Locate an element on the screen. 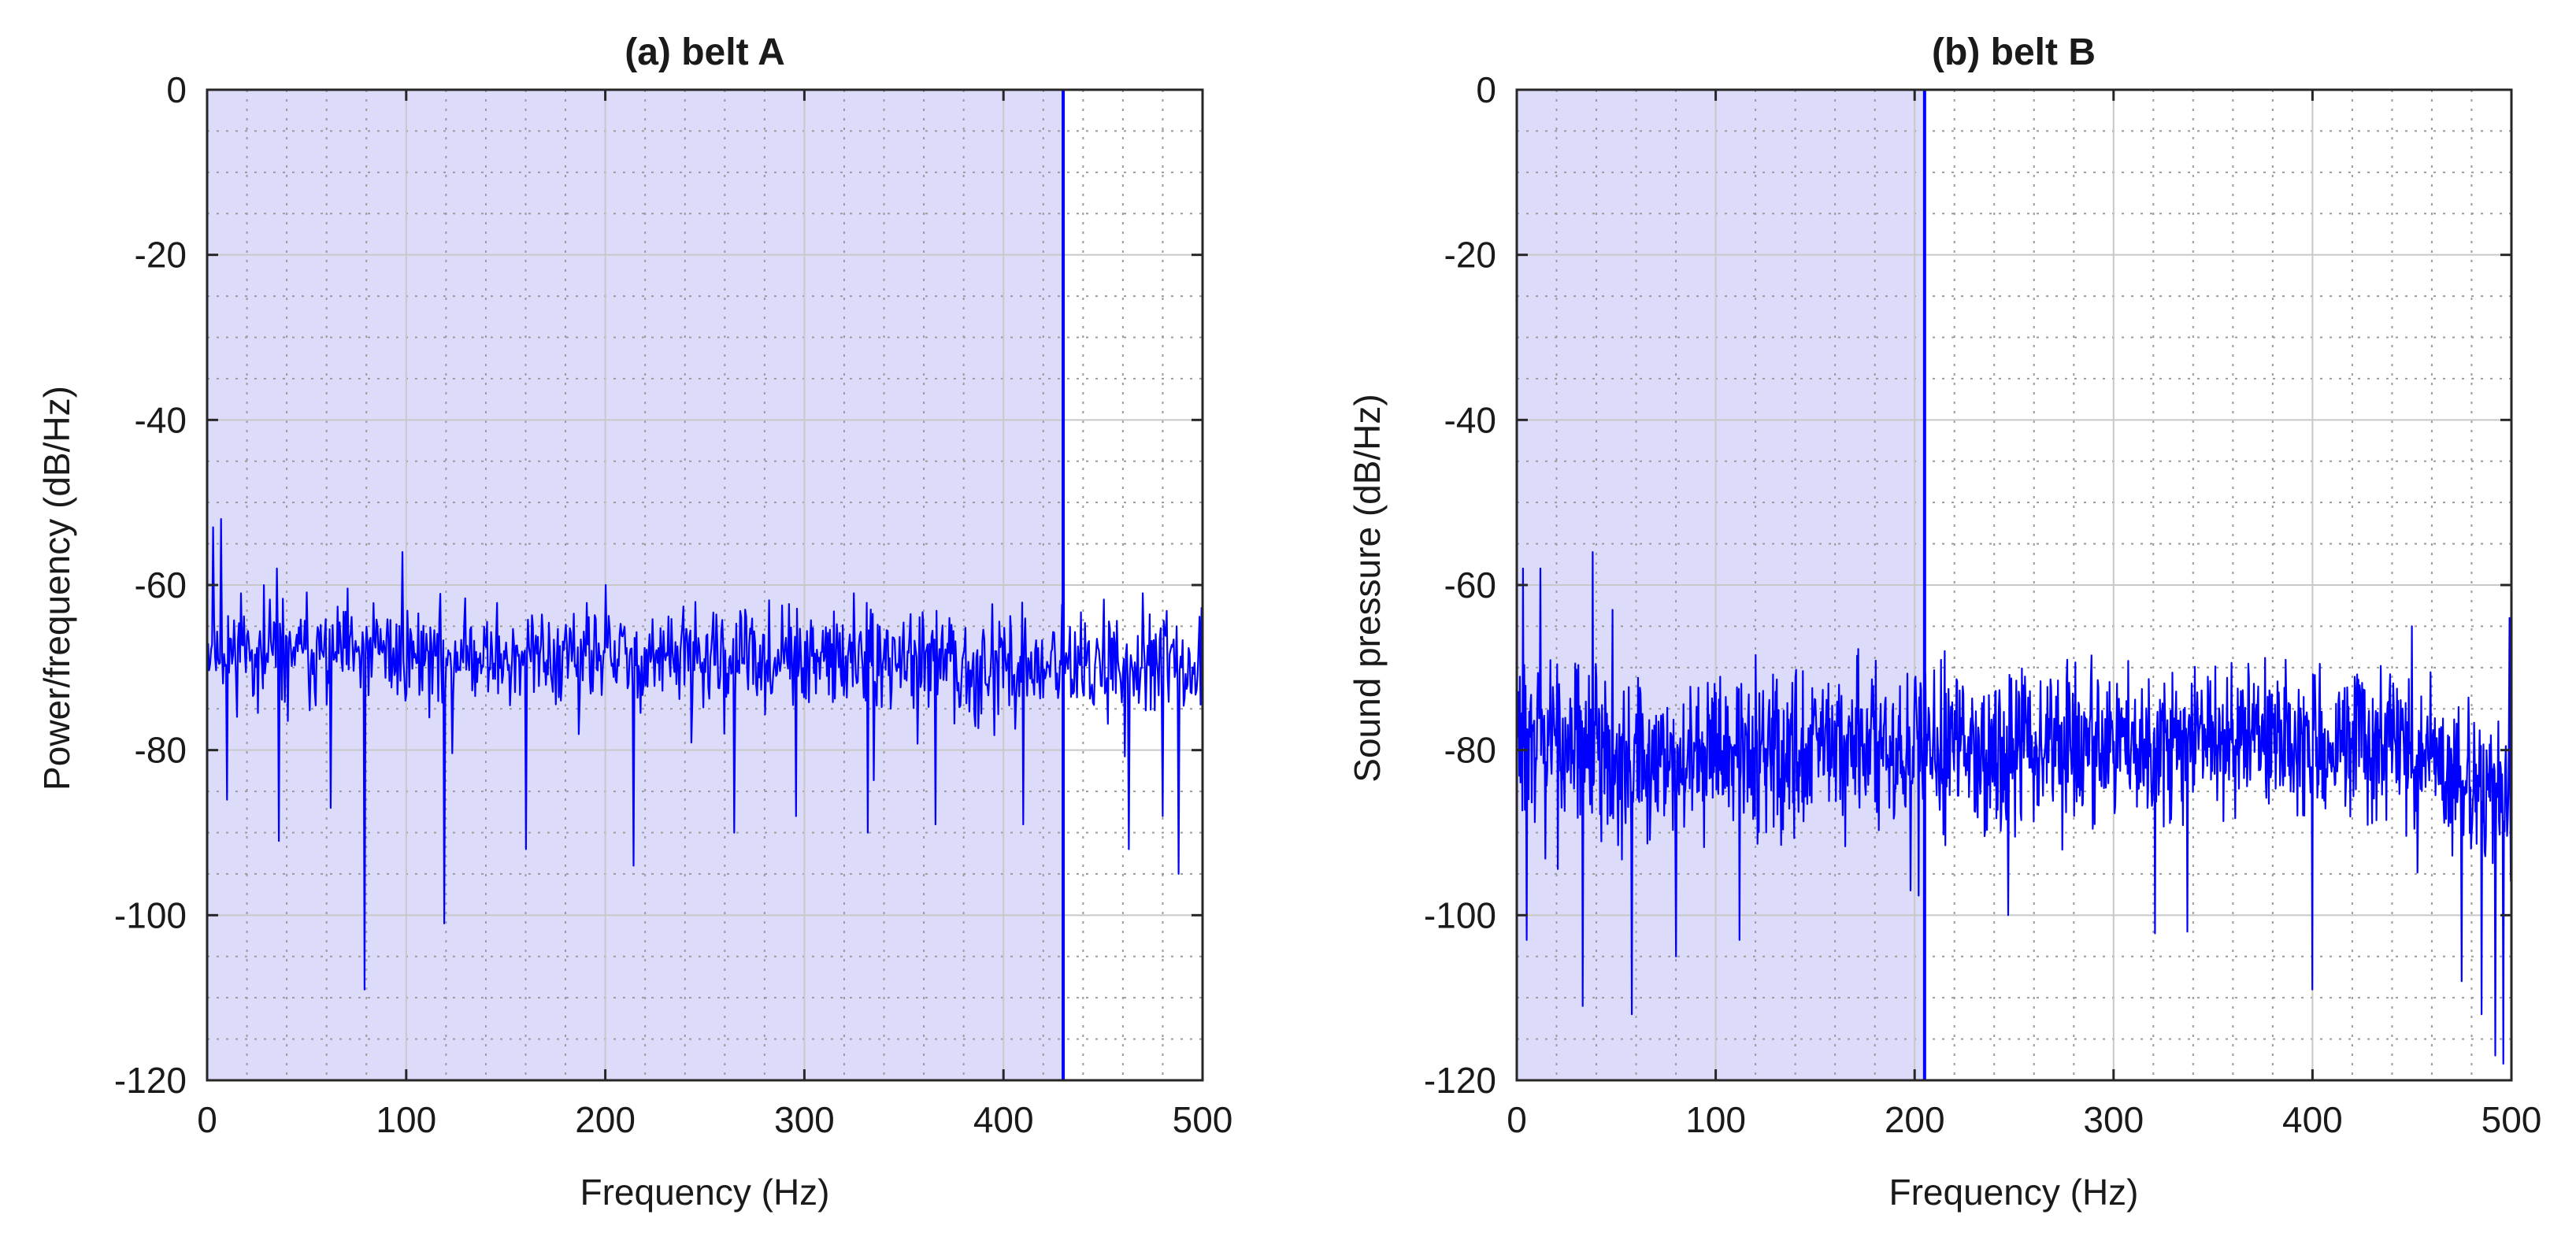 Image resolution: width=2576 pixels, height=1248 pixels. chart-title: (b) belt B is located at coordinates (2014, 52).